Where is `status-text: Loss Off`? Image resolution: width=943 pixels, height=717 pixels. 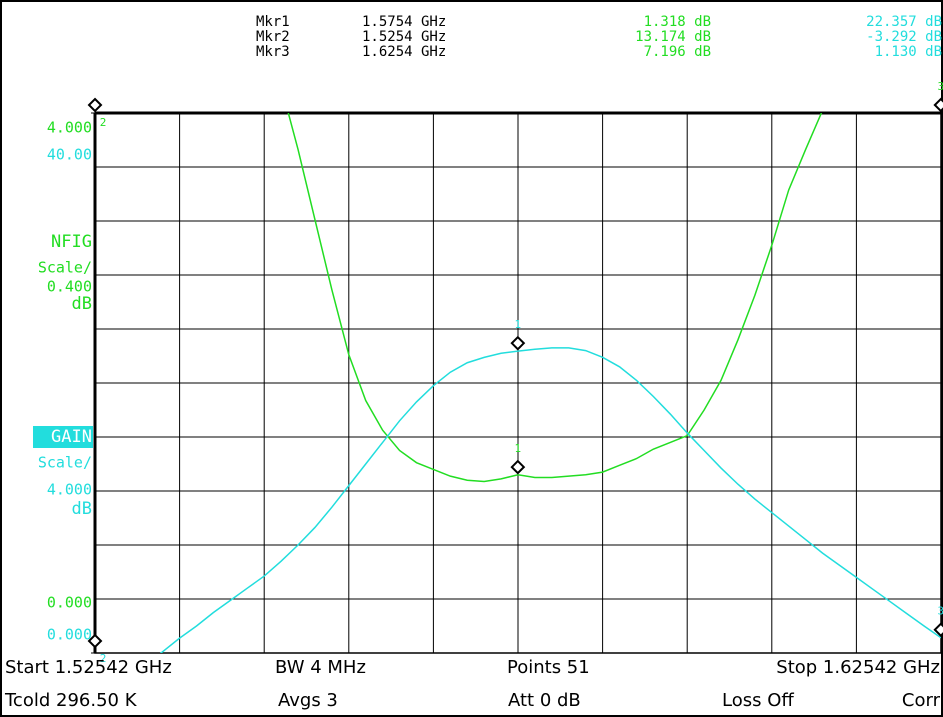
status-text: Loss Off is located at coordinates (758, 700).